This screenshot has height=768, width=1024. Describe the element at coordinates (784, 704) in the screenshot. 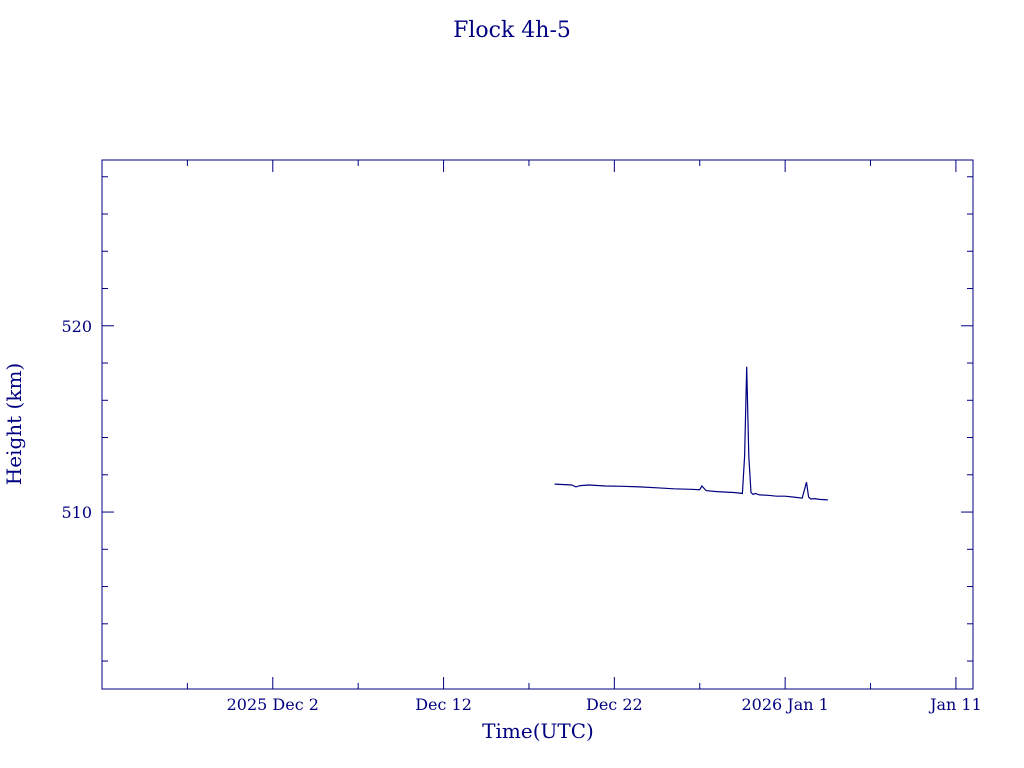

I see `x-tick-label: 2026 Jan 1` at that location.